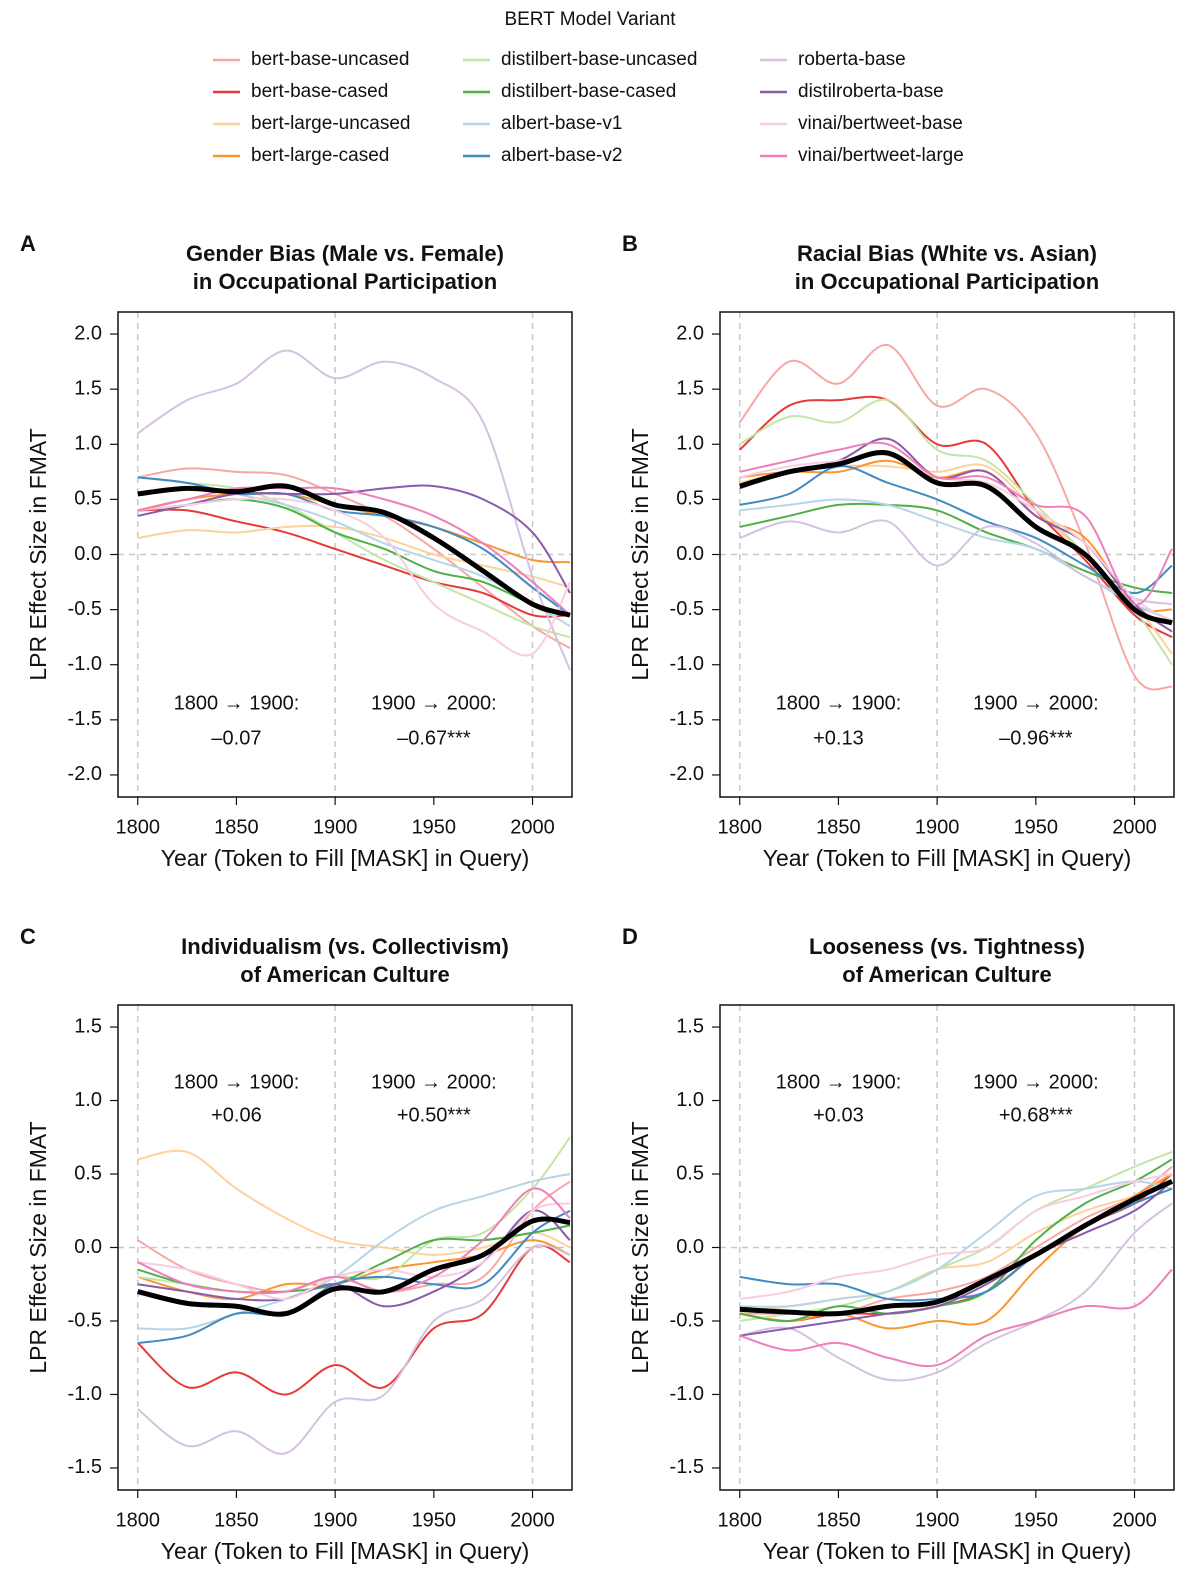  I want to click on annotation: –0.67***, so click(434, 738).